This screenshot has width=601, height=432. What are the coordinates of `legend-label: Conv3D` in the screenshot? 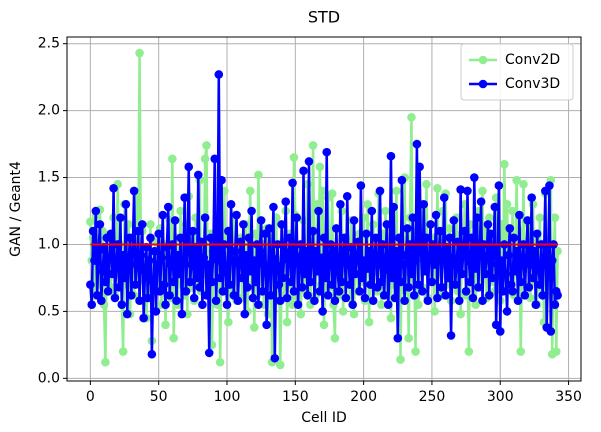 It's located at (532, 84).